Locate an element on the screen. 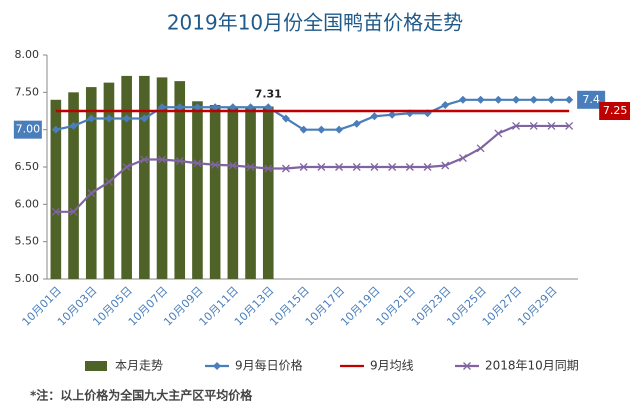  y-tick-label: 5.50 is located at coordinates (27, 241).